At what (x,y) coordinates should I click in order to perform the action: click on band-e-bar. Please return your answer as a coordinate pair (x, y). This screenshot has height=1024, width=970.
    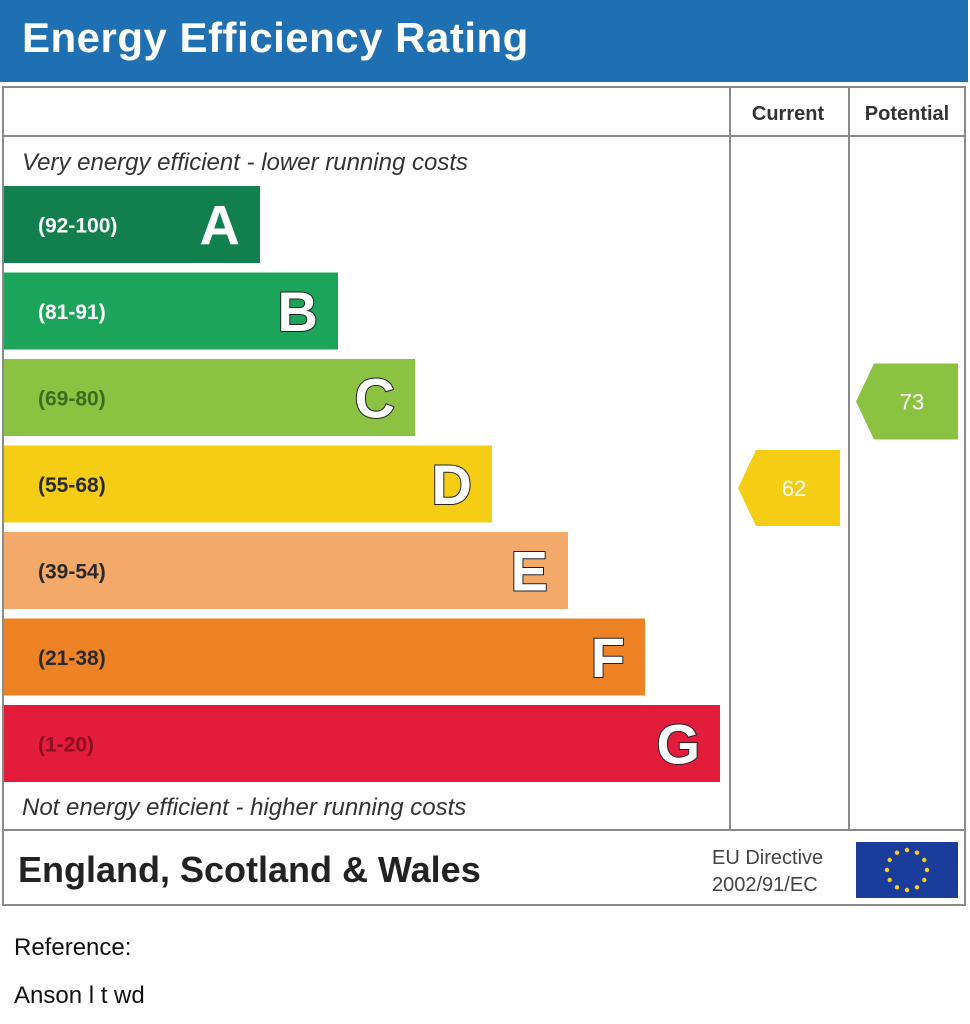
    Looking at the image, I should click on (286, 570).